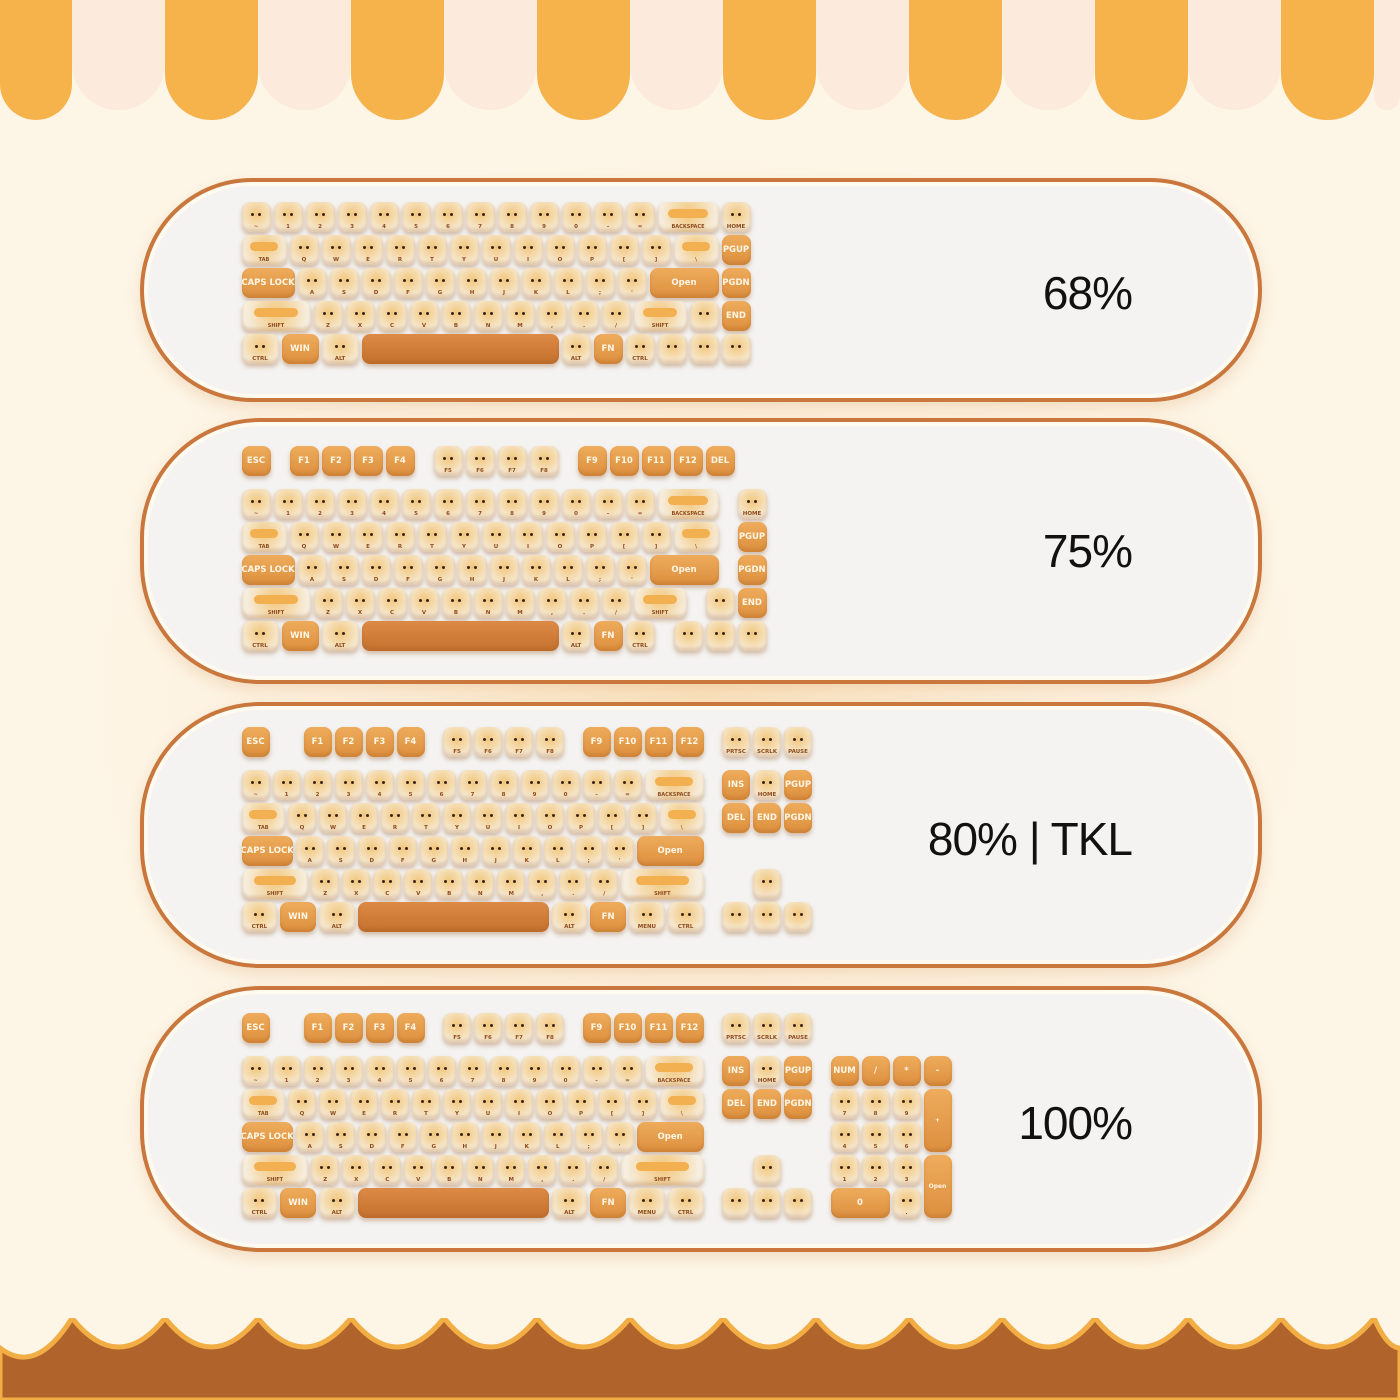  What do you see at coordinates (568, 570) in the screenshot?
I see `key-l: L` at bounding box center [568, 570].